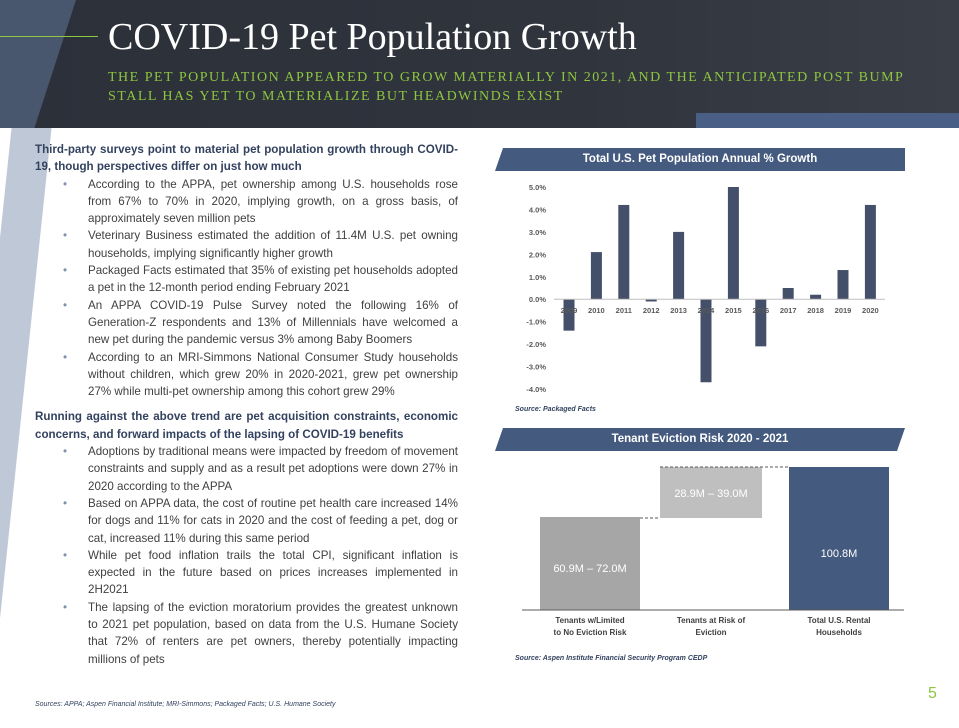 This screenshot has width=959, height=728. What do you see at coordinates (589, 569) in the screenshot?
I see `data-label: 60.9M – 72.0M` at bounding box center [589, 569].